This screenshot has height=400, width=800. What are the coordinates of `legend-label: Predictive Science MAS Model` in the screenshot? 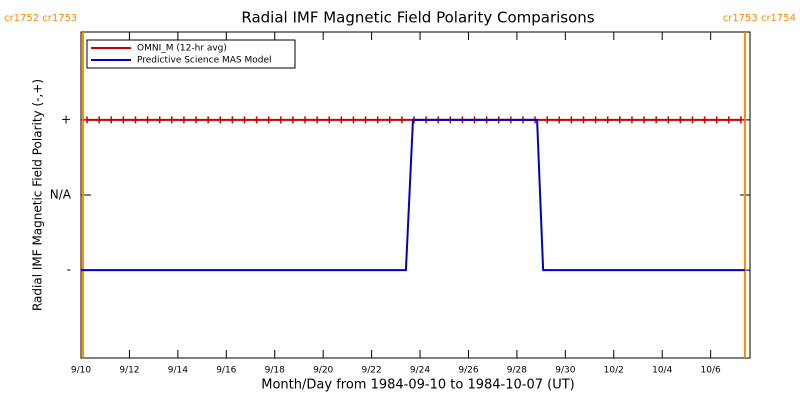 It's located at (204, 61).